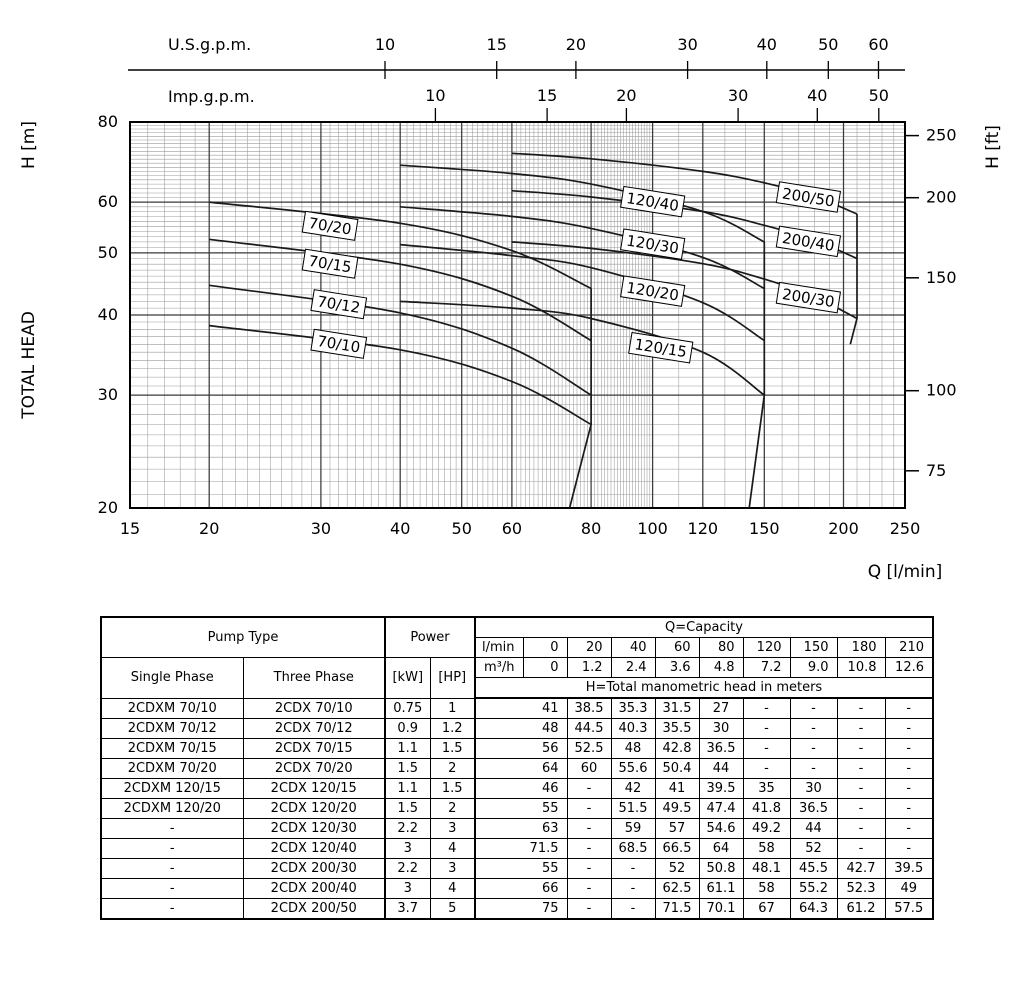  I want to click on svg-text: 40, so click(400, 528).